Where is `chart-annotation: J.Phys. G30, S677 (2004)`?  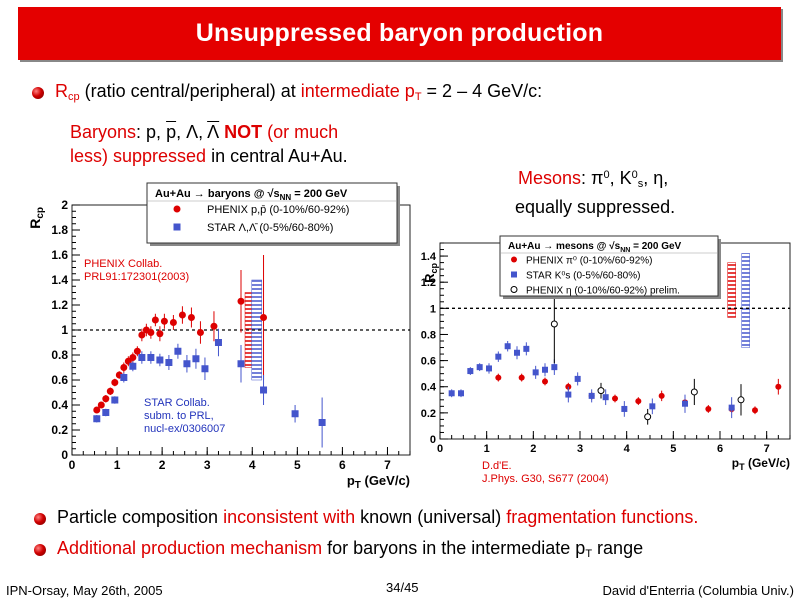 chart-annotation: J.Phys. G30, S677 (2004) is located at coordinates (545, 479).